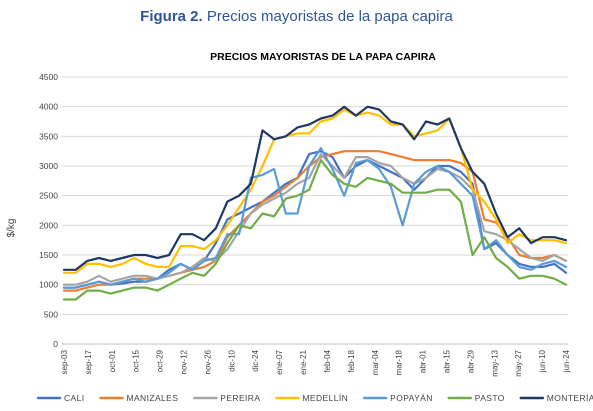  Describe the element at coordinates (48, 210) in the screenshot. I see `y-axis-ticks: 0 500 1000 1500 2000 2500 3000 3500 4000 4500` at that location.